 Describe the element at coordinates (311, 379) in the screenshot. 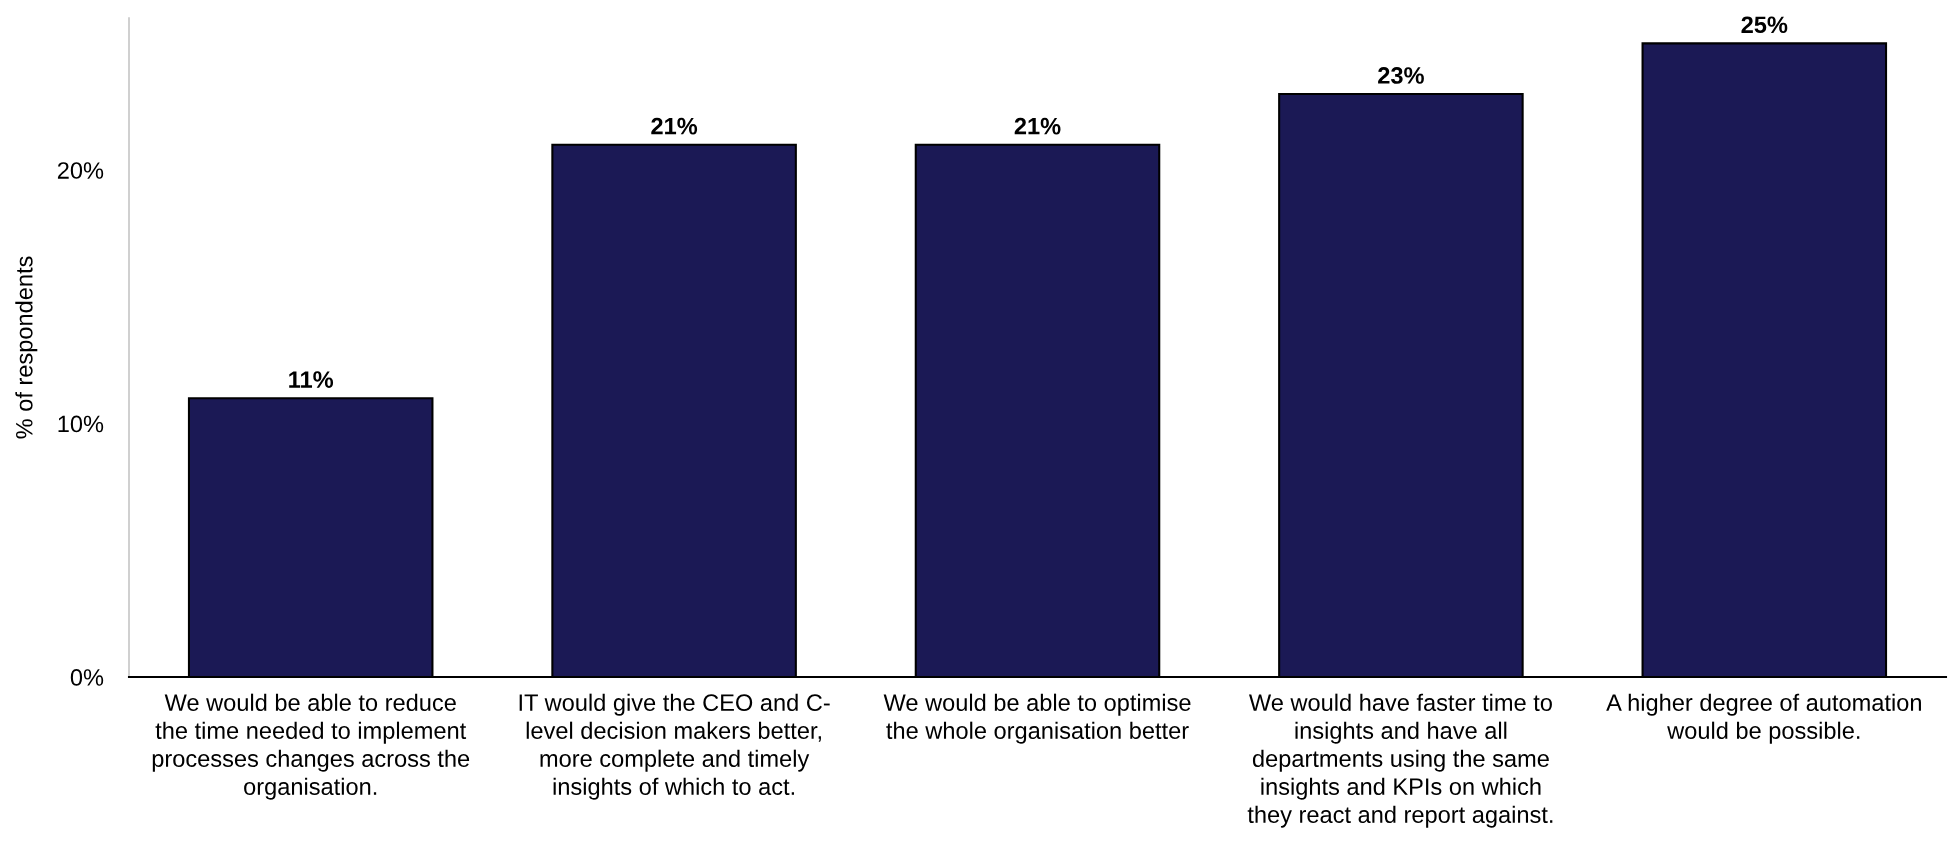

I see `data-label: 11%` at that location.